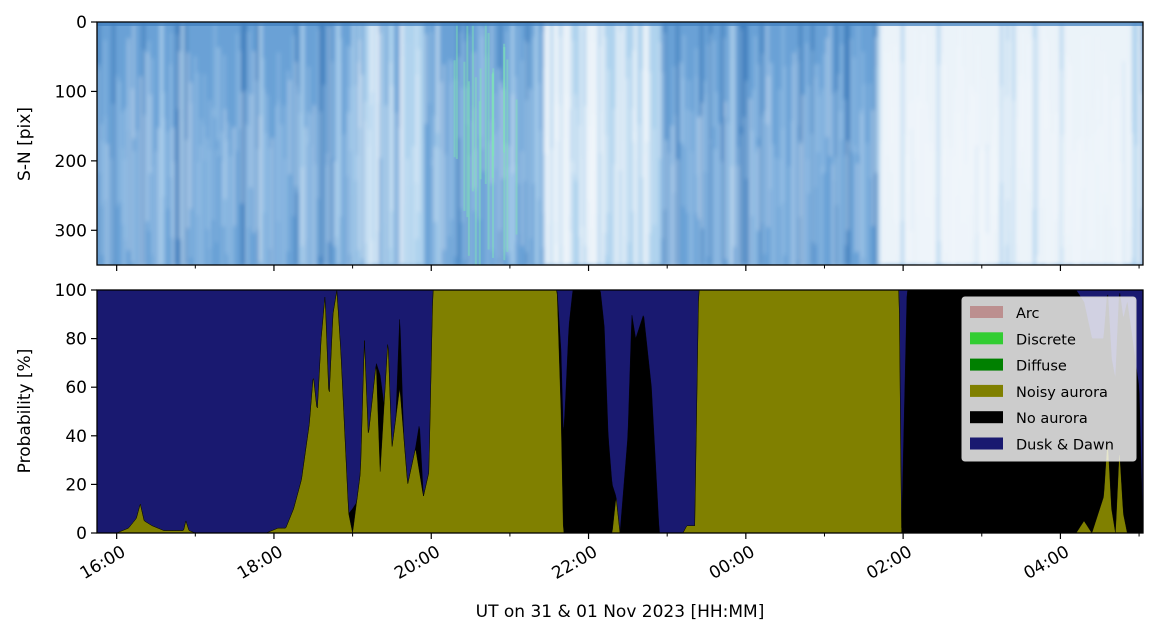 This screenshot has width=1158, height=638. I want to click on legend-label-noisy-aurora: Noisy aurora, so click(1062, 393).